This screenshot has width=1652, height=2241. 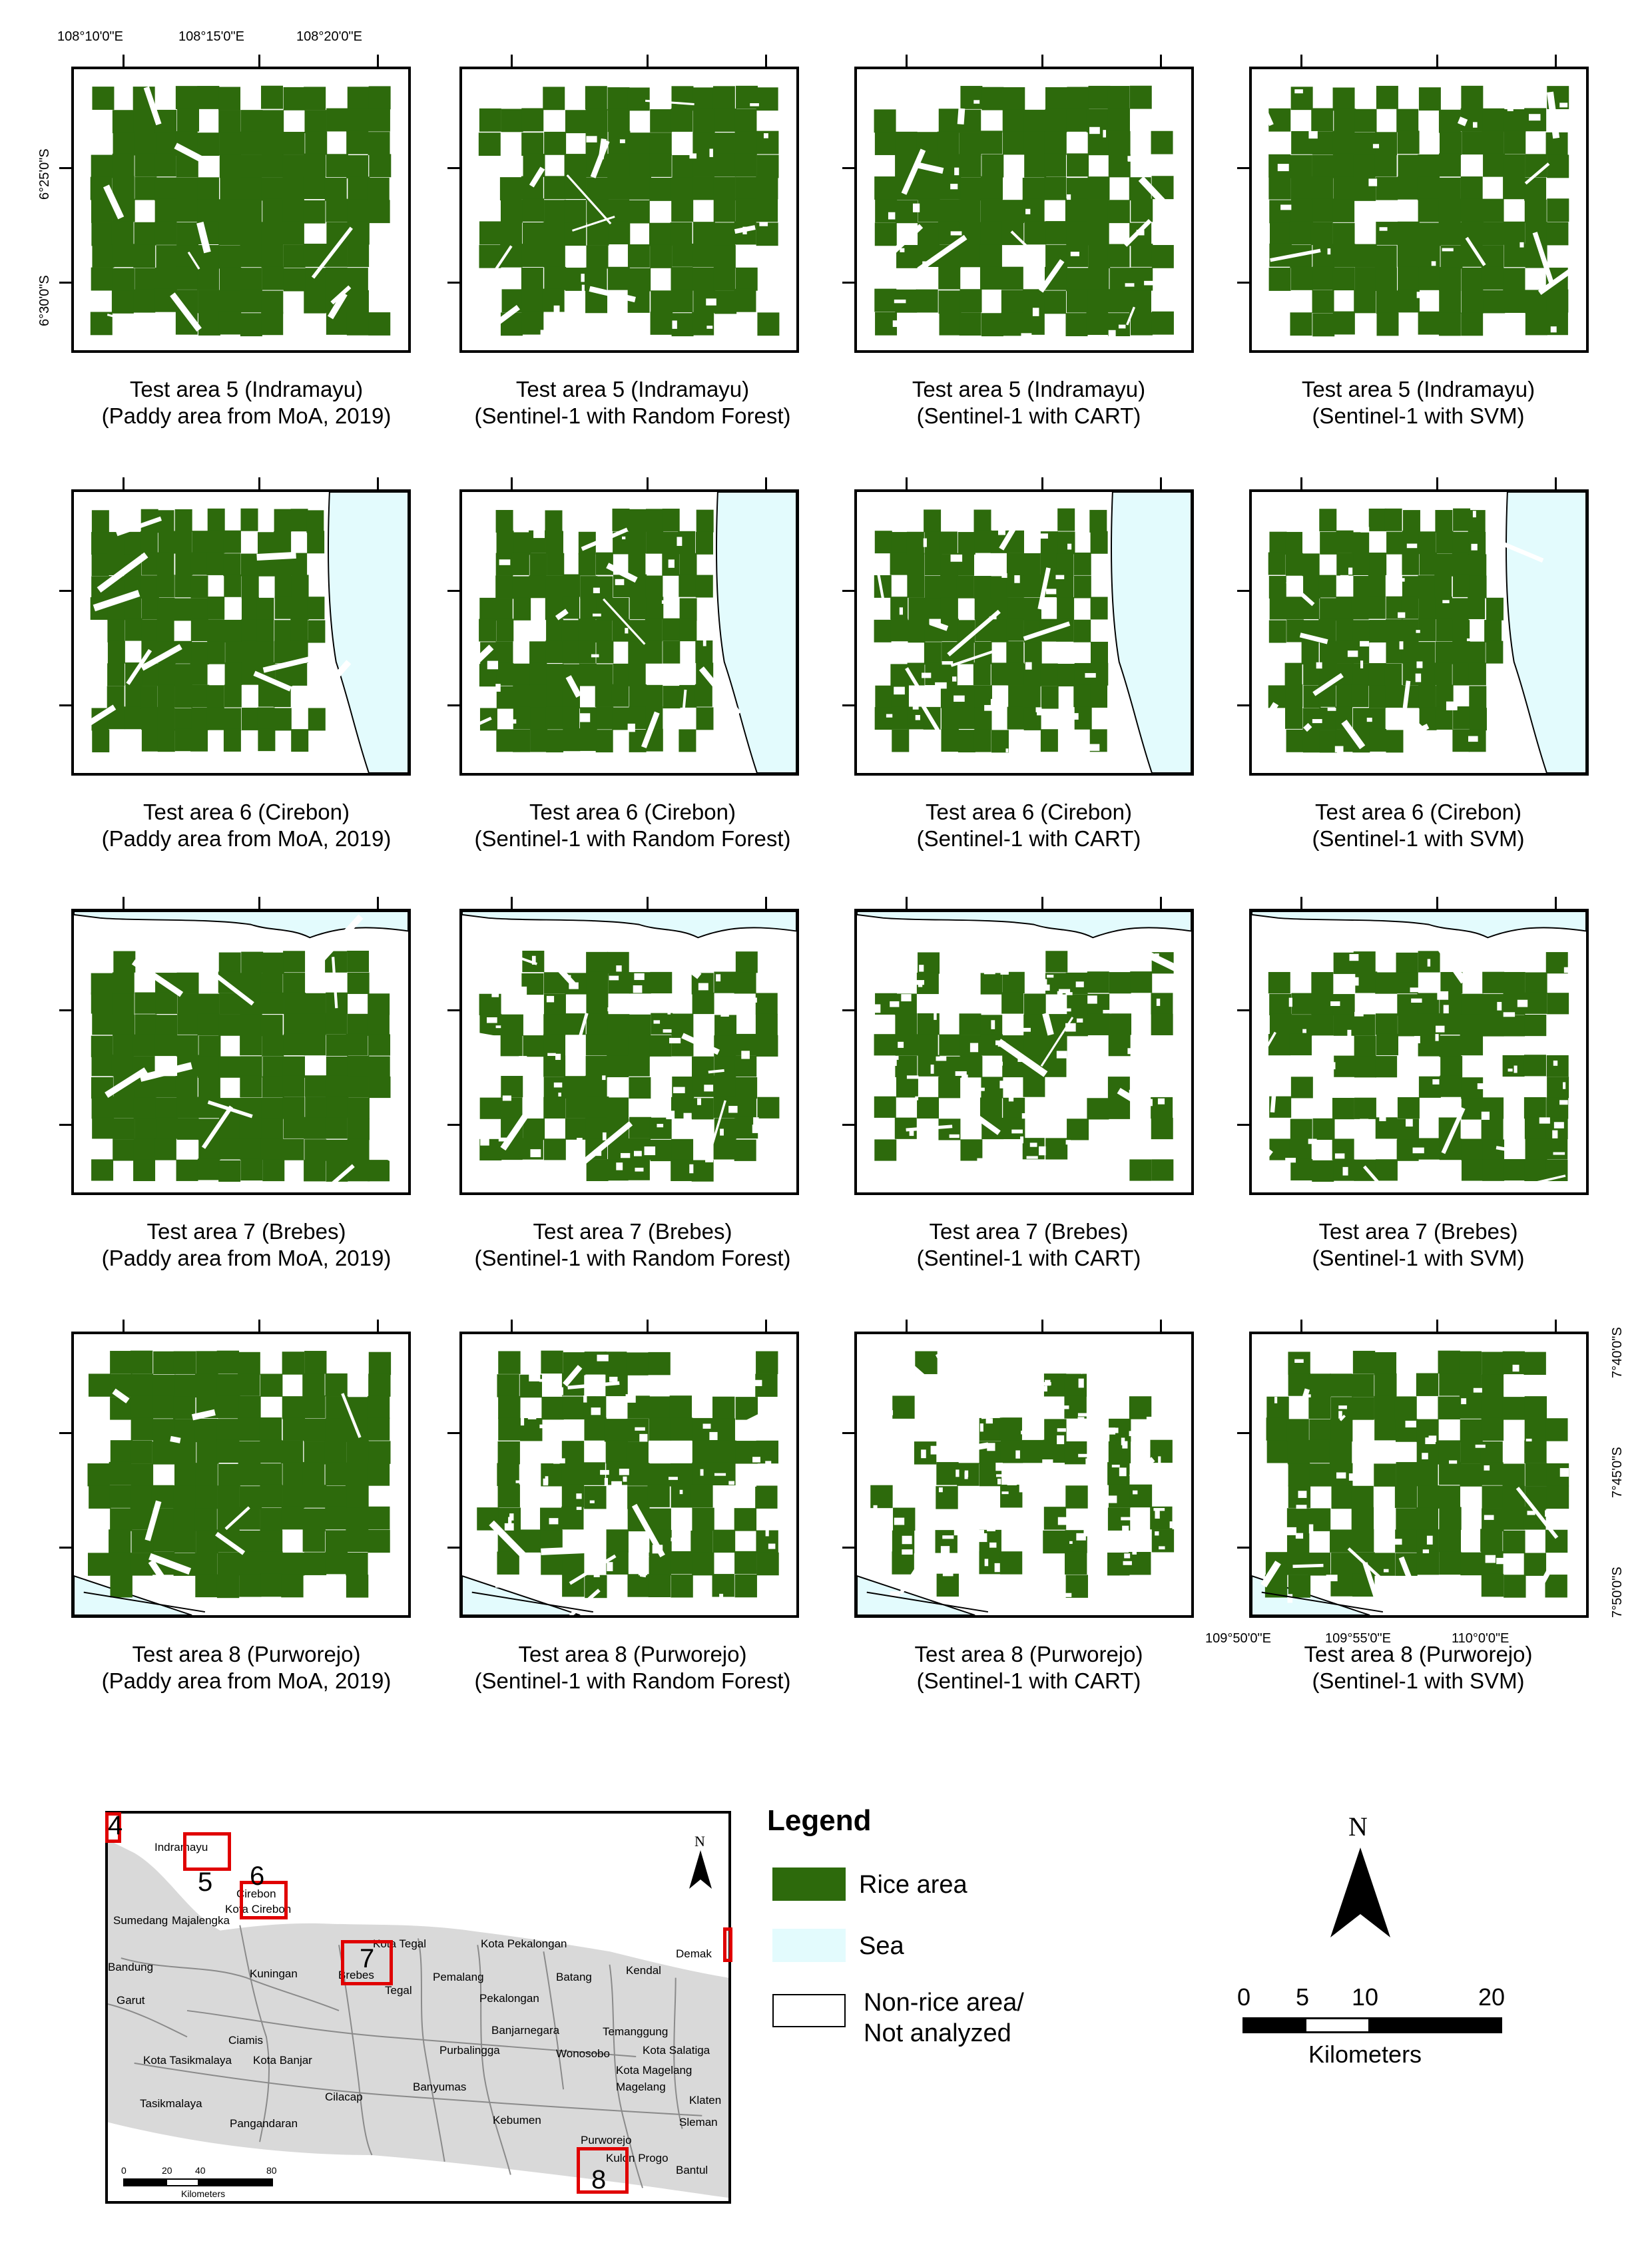 I want to click on scale-segment, so click(x=1274, y=2025).